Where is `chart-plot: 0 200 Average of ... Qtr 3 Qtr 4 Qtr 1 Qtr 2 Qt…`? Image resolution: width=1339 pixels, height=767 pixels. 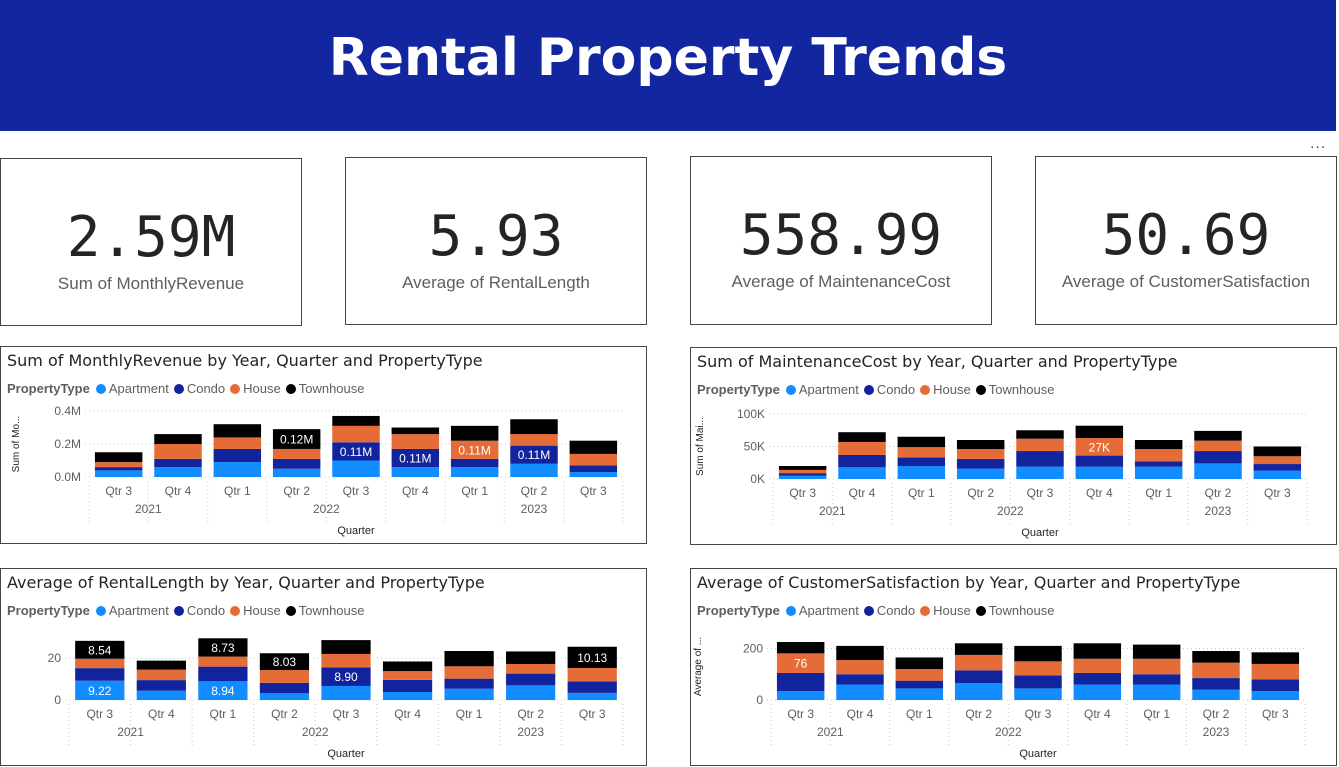
chart-plot: 0 200 Average of ... Qtr 3 Qtr 4 Qtr 1 Qtr 2 Qt… is located at coordinates (999, 698).